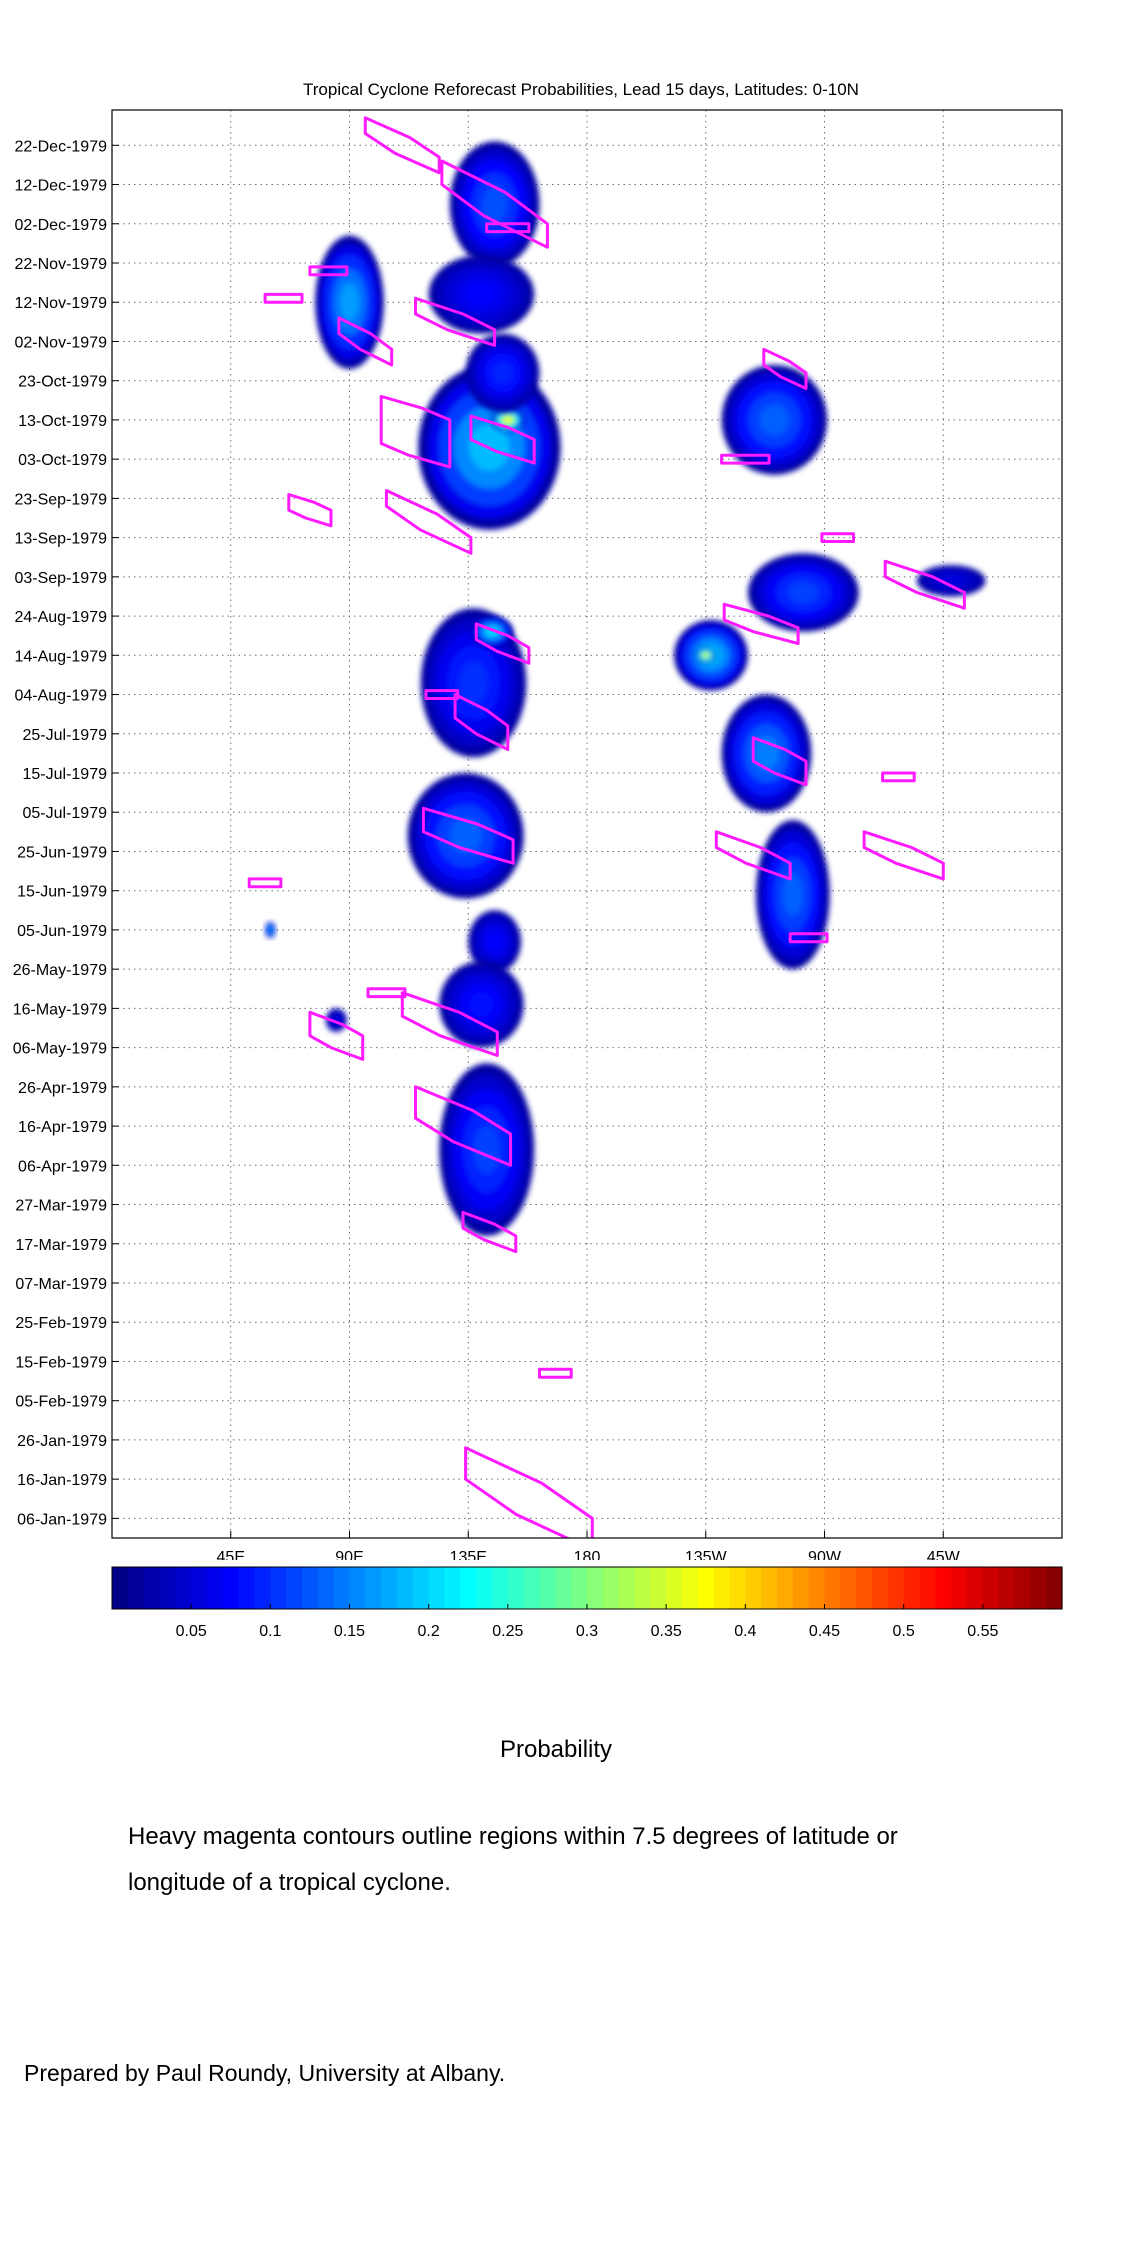 The image size is (1126, 2250). What do you see at coordinates (507, 1631) in the screenshot?
I see `colorbar-tick-label: 0.25` at bounding box center [507, 1631].